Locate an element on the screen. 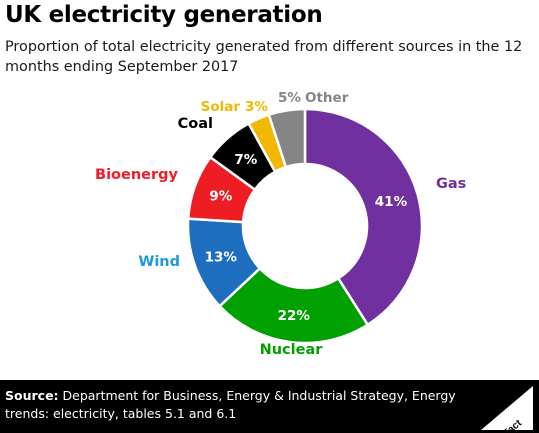 This screenshot has width=539, height=433. value-label-gas: 41% is located at coordinates (391, 202).